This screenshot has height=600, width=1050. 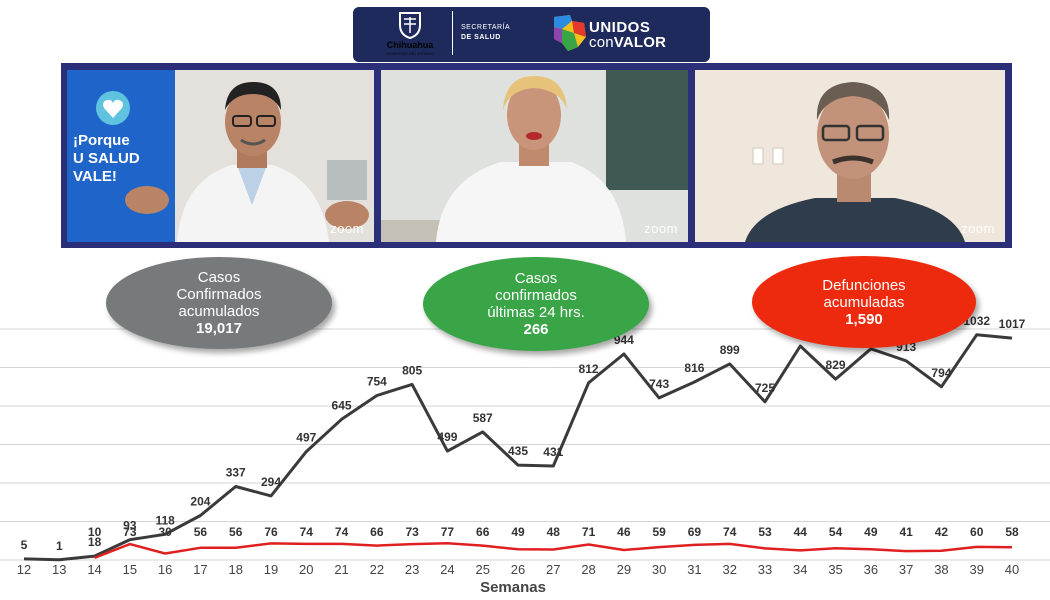 What do you see at coordinates (341, 569) in the screenshot?
I see `x-tick-label: 21` at bounding box center [341, 569].